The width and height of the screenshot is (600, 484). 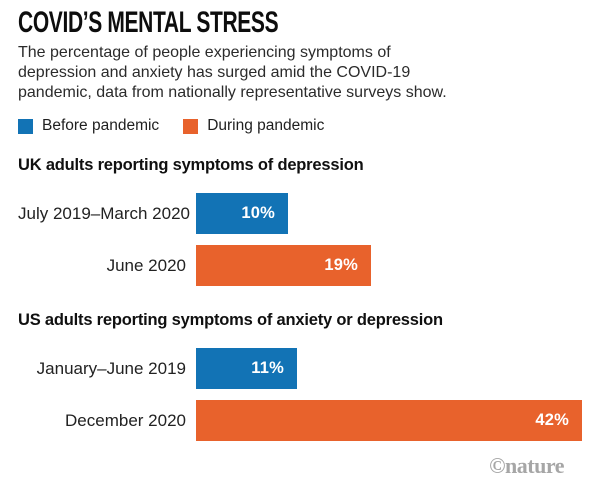 I want to click on legend-swatch-orange-icon, so click(x=191, y=126).